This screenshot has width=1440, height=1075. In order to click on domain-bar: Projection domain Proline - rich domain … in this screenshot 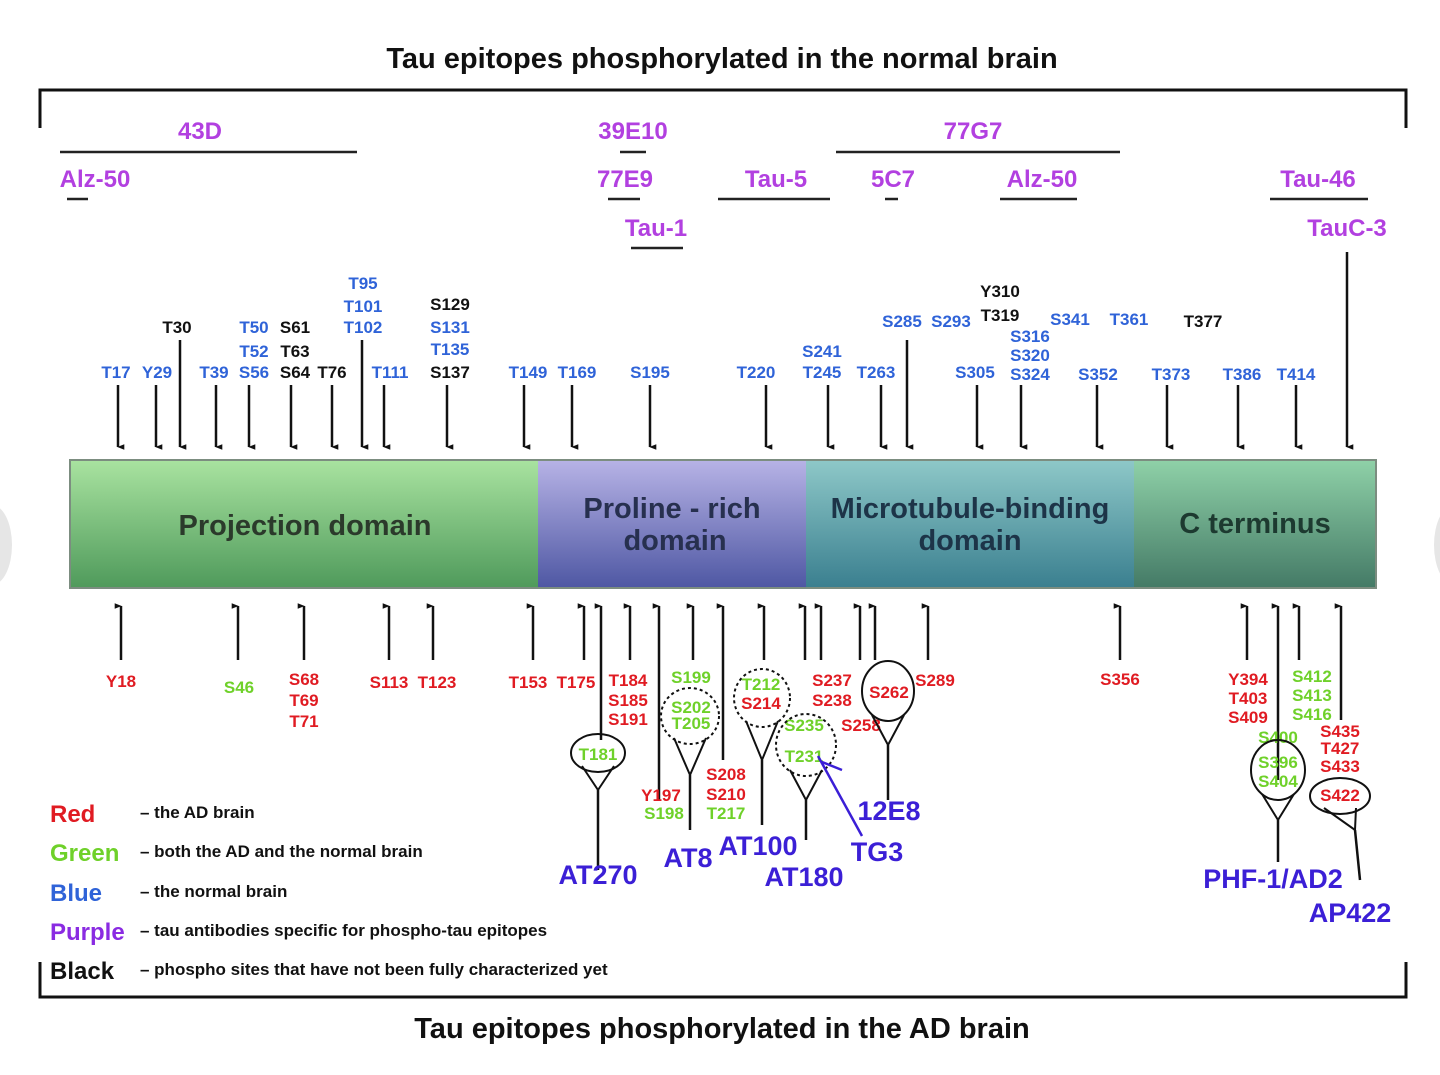, I will do `click(723, 524)`.